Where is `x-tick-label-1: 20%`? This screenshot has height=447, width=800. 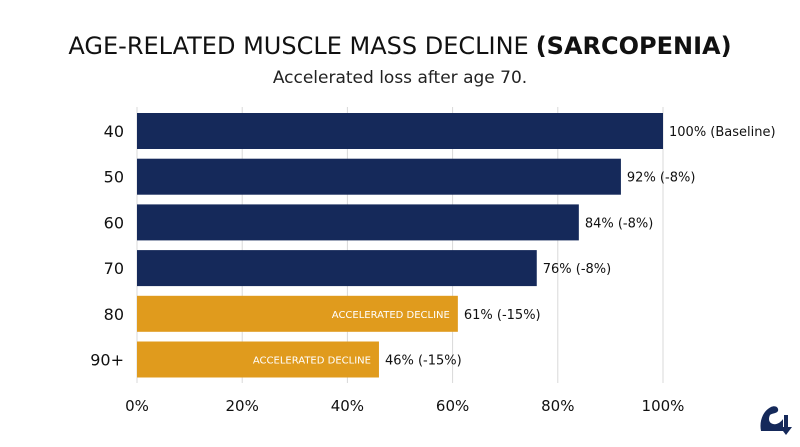
x-tick-label-1: 20% is located at coordinates (242, 406).